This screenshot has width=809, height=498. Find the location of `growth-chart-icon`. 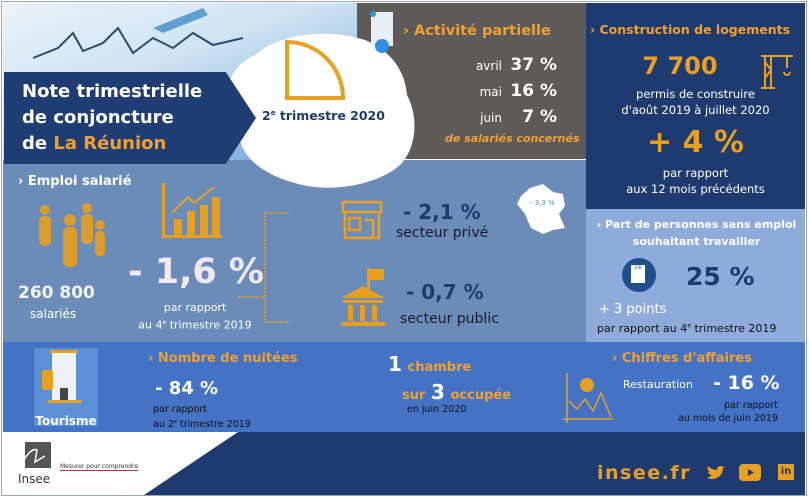

growth-chart-icon is located at coordinates (192, 210).